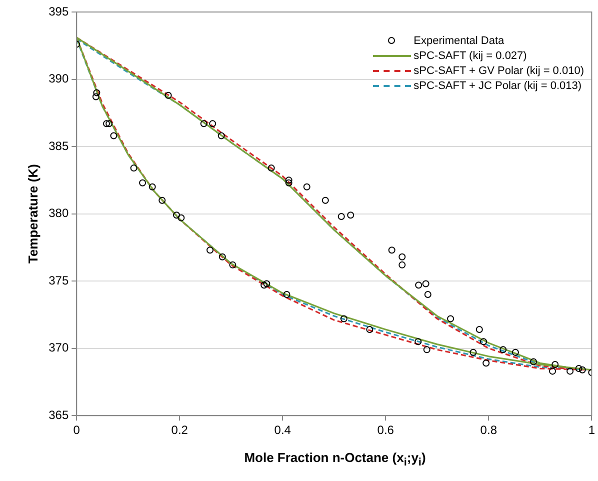 Image resolution: width=598 pixels, height=481 pixels. Describe the element at coordinates (283, 430) in the screenshot. I see `x-tick-label: 0.4` at that location.